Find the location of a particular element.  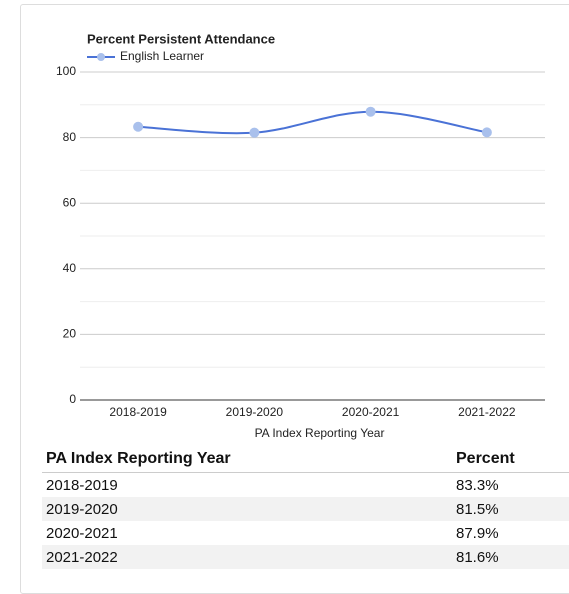

table-cell: 2018-2019 is located at coordinates (82, 485).